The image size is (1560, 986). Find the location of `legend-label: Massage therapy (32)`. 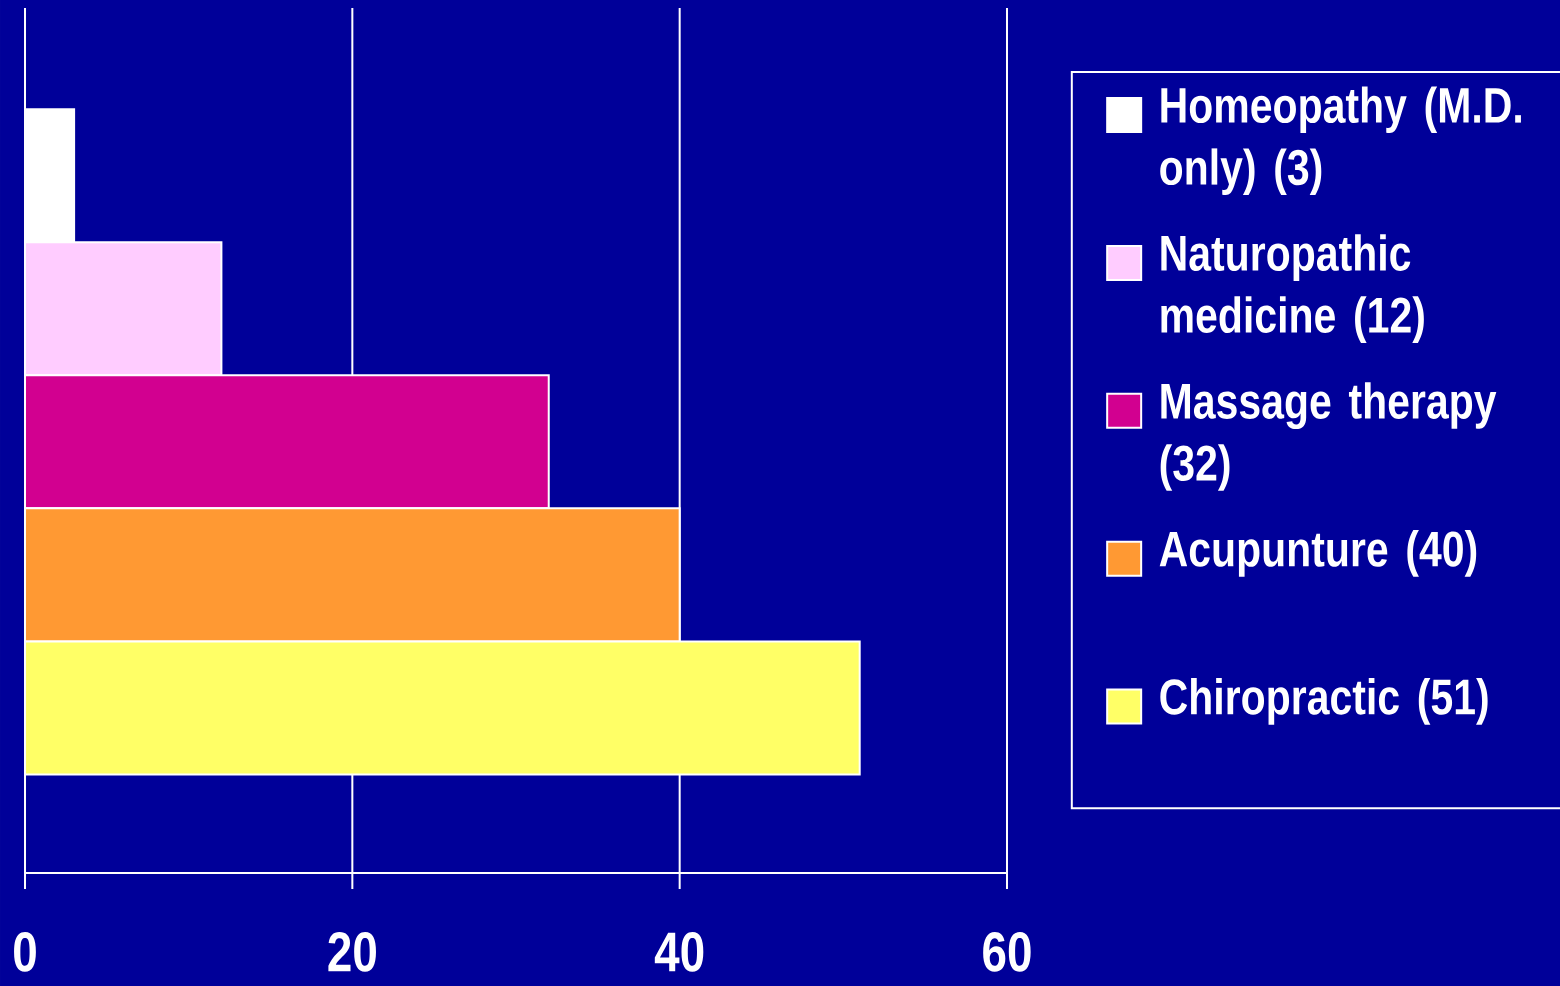

legend-label: Massage therapy (32) is located at coordinates (1328, 436).